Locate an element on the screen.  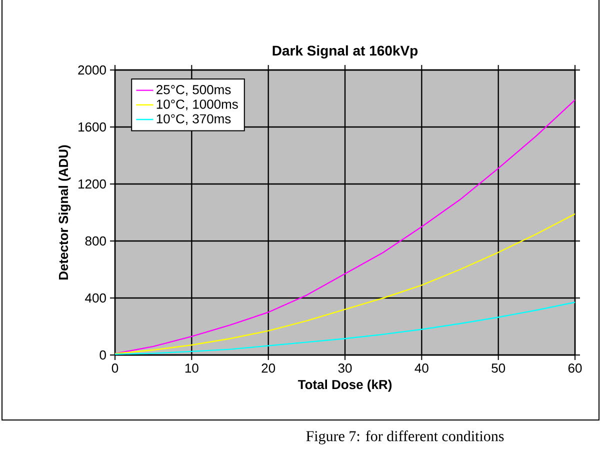
y-tick-label: 0 is located at coordinates (103, 355).